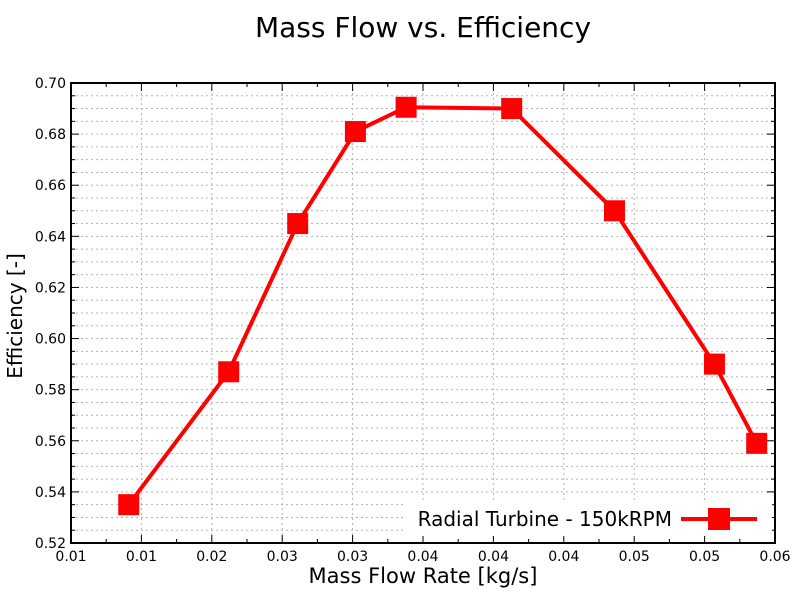 Image resolution: width=800 pixels, height=600 pixels. What do you see at coordinates (50, 135) in the screenshot?
I see `y-tick-label: 0.68` at bounding box center [50, 135].